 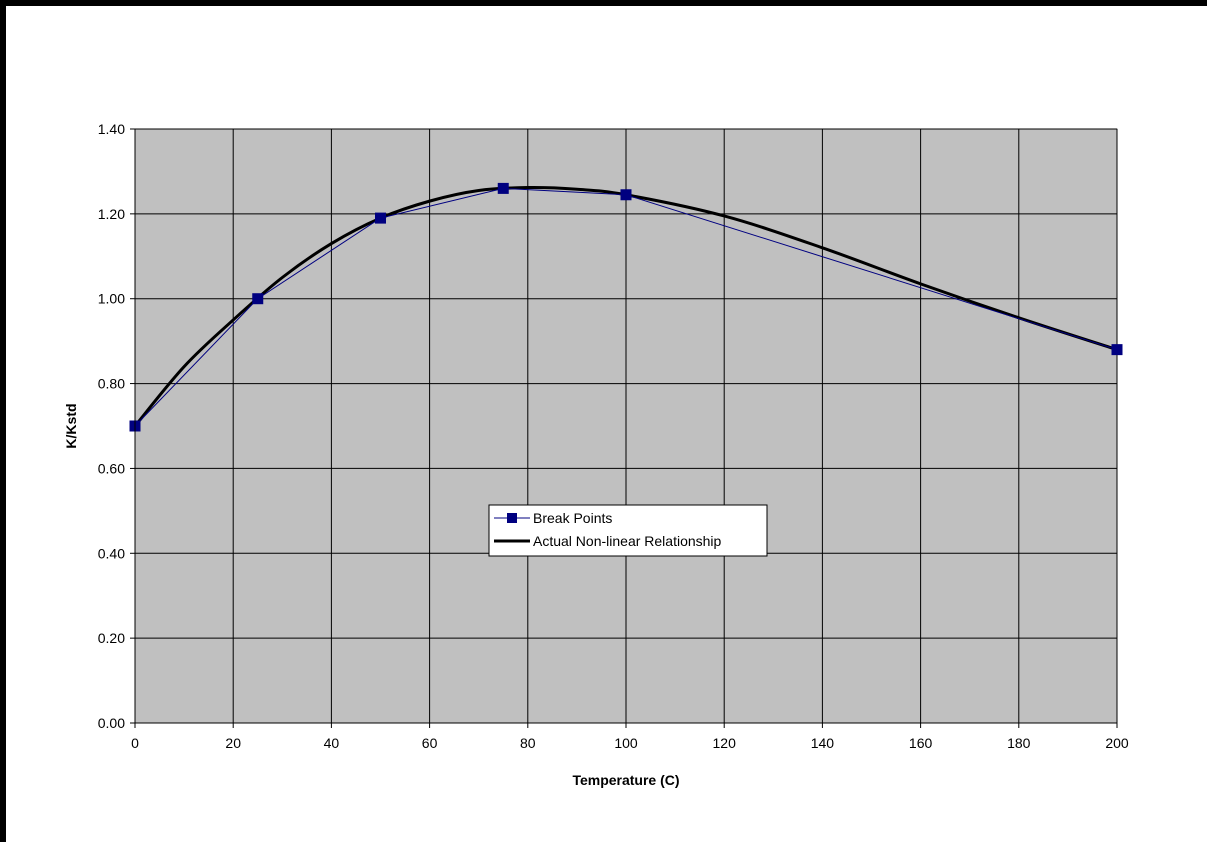 I want to click on x-tick-label: 140, so click(x=823, y=743).